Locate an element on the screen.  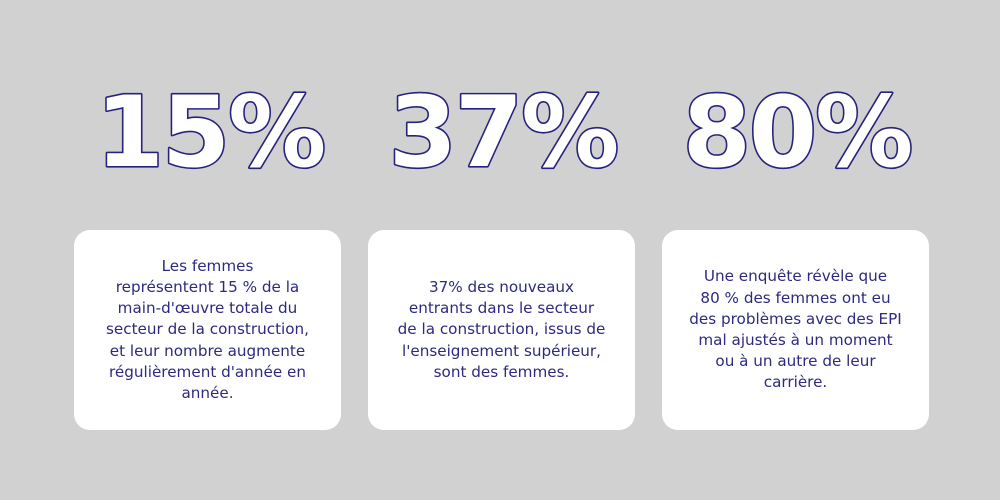
stat-value-1-text: 15% is located at coordinates (210, 133).